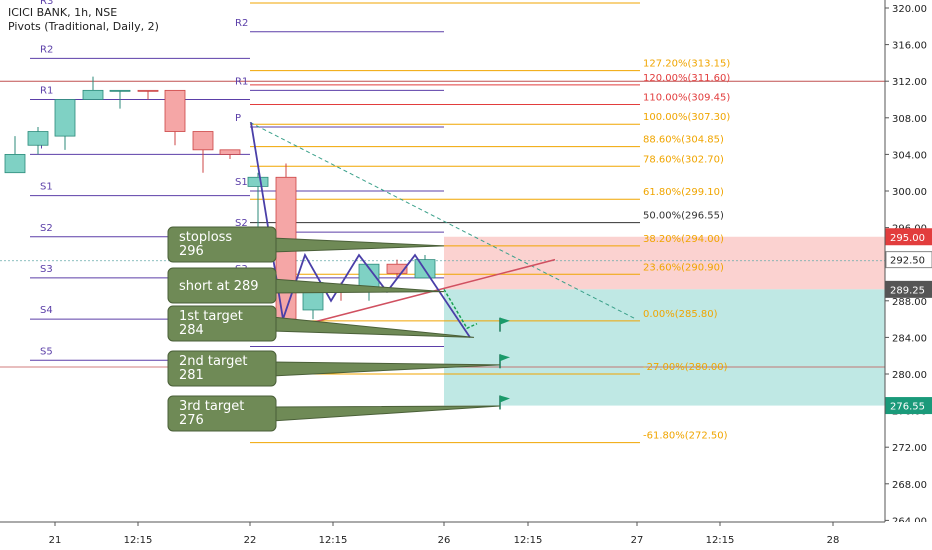  What do you see at coordinates (909, 192) in the screenshot?
I see `price-tick-label: 300.00` at bounding box center [909, 192].